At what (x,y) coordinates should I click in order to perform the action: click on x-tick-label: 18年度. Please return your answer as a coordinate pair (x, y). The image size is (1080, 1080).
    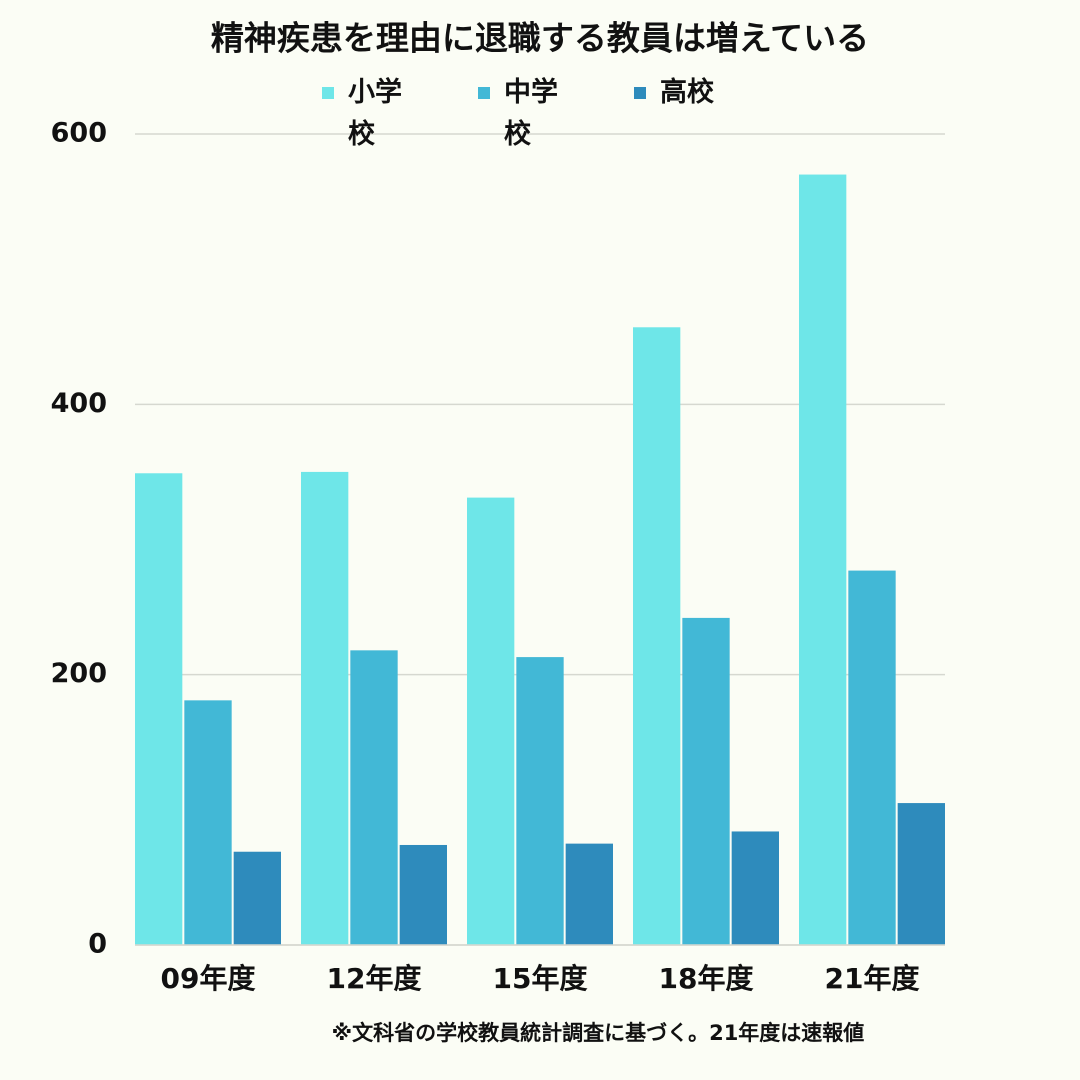
    Looking at the image, I should click on (706, 978).